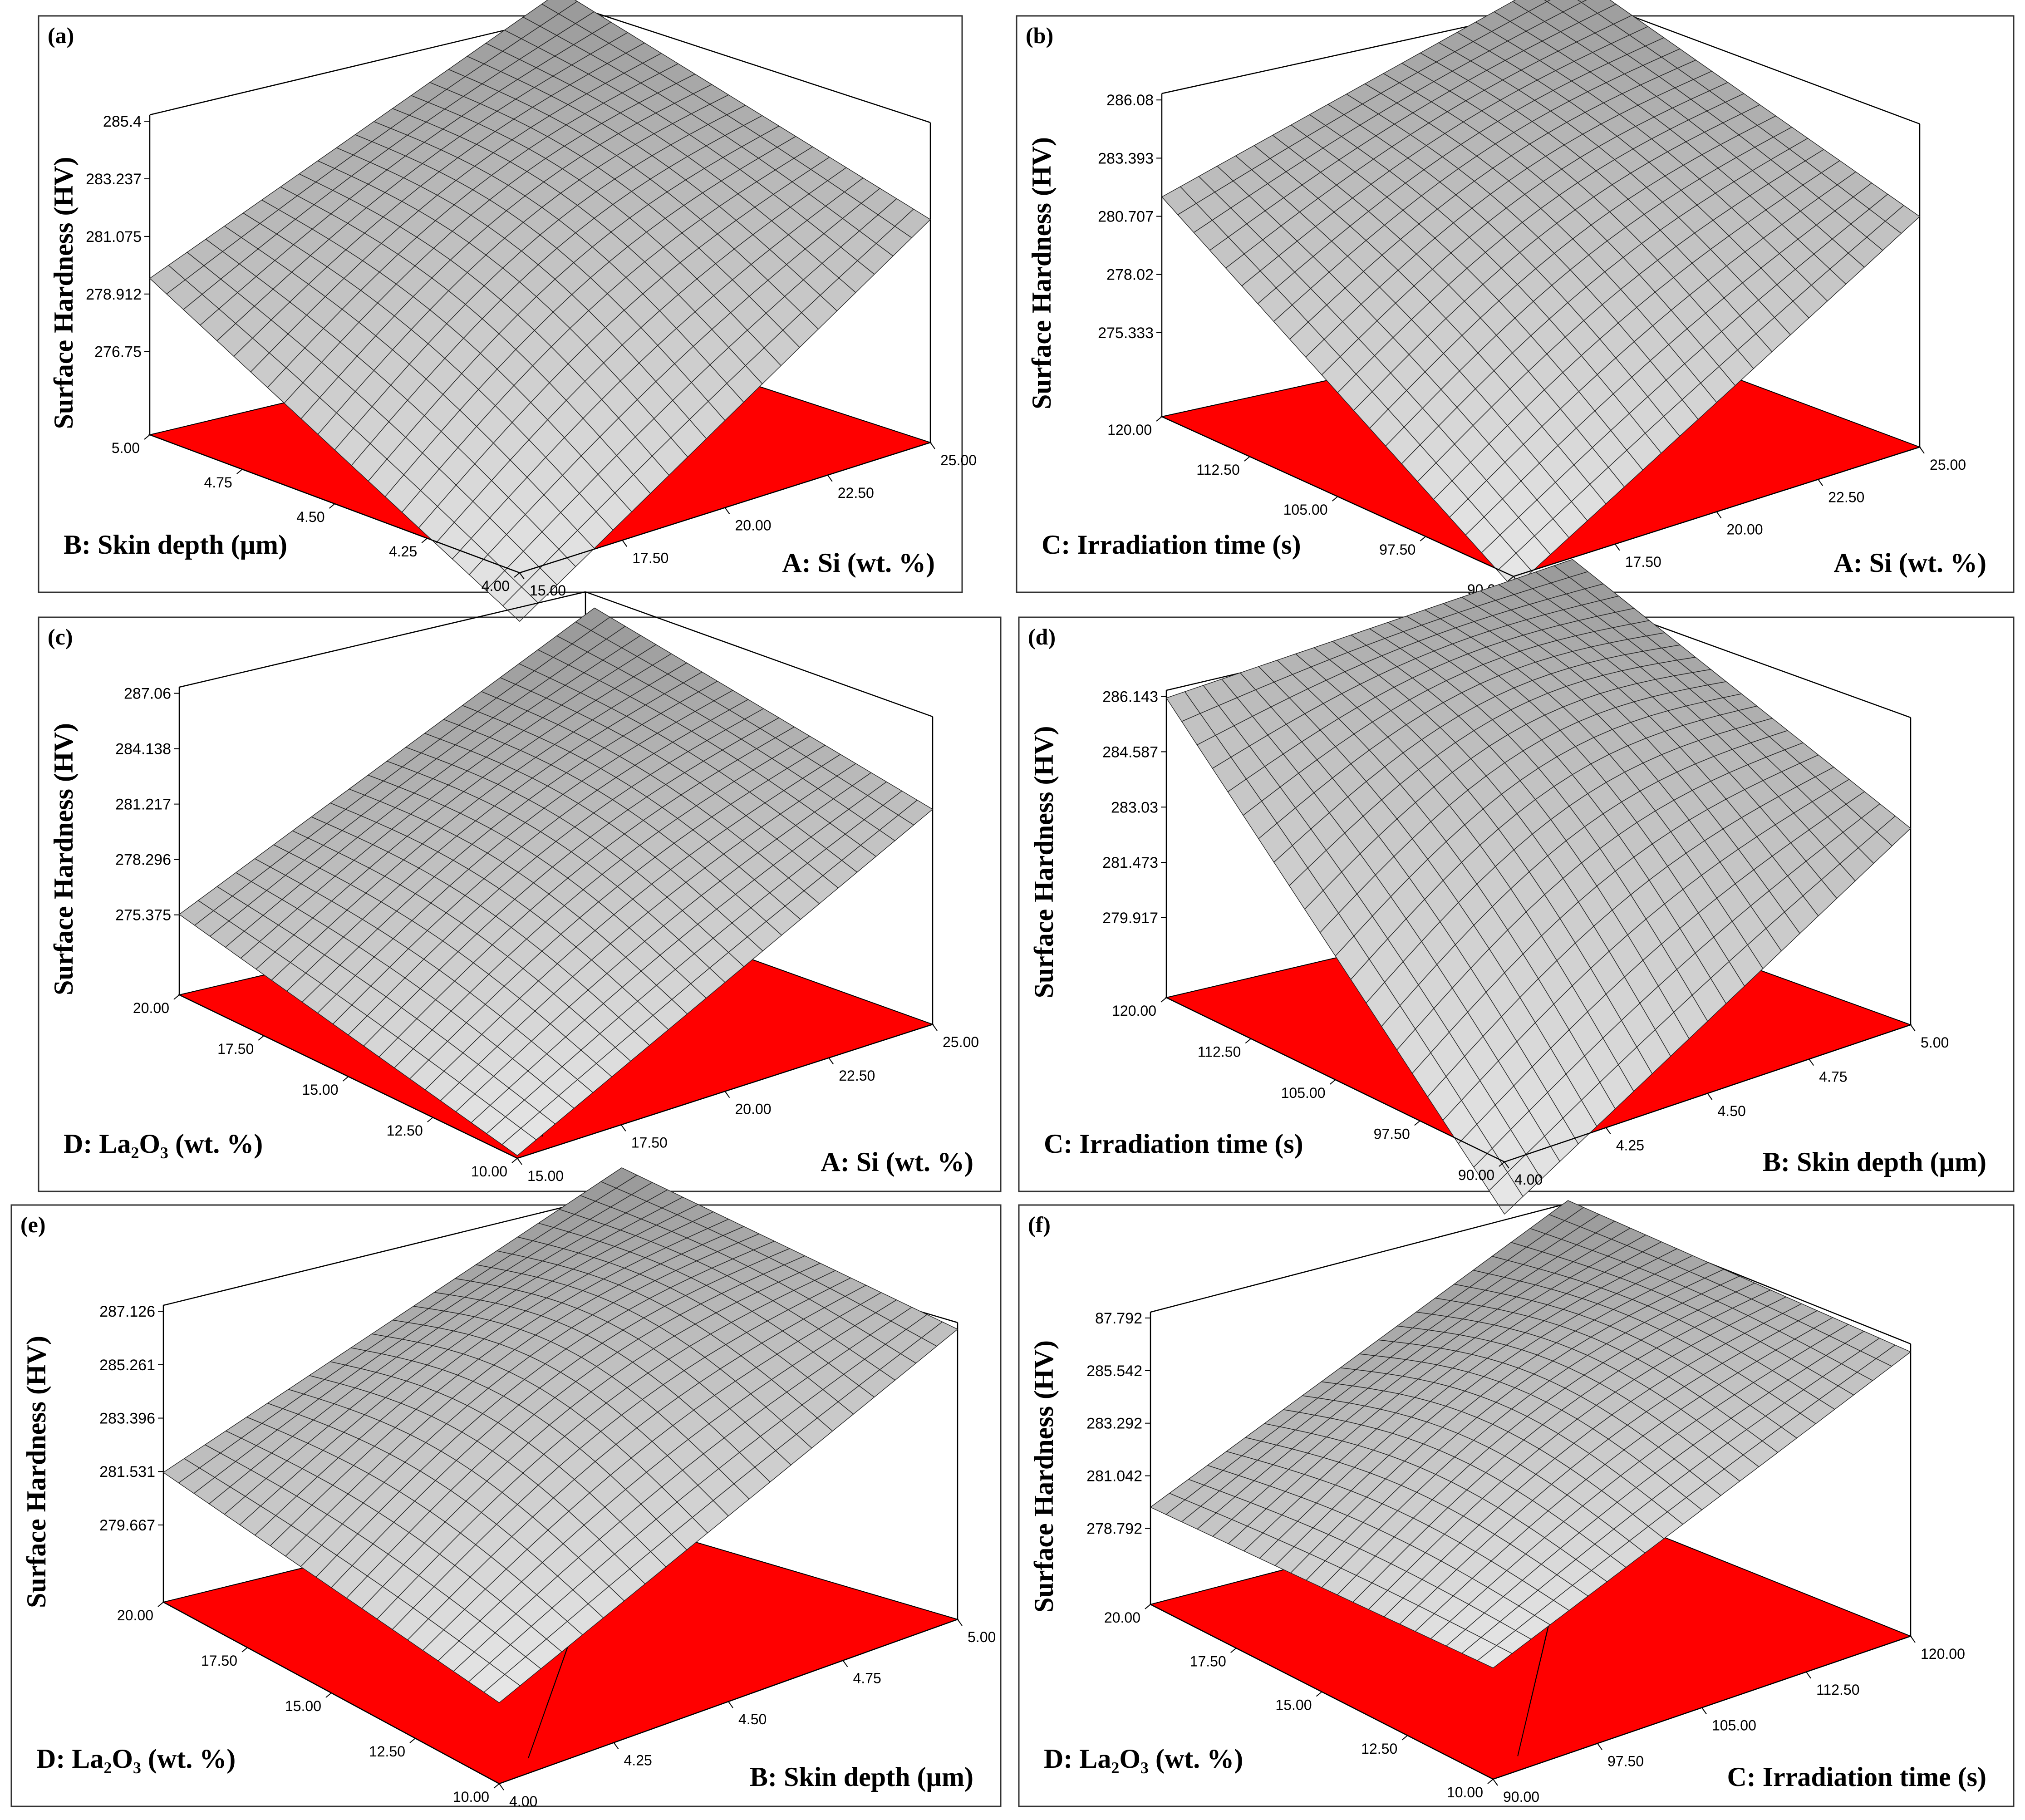 The height and width of the screenshot is (1820, 2025). I want to click on z-tick-label: 275.333, so click(1126, 333).